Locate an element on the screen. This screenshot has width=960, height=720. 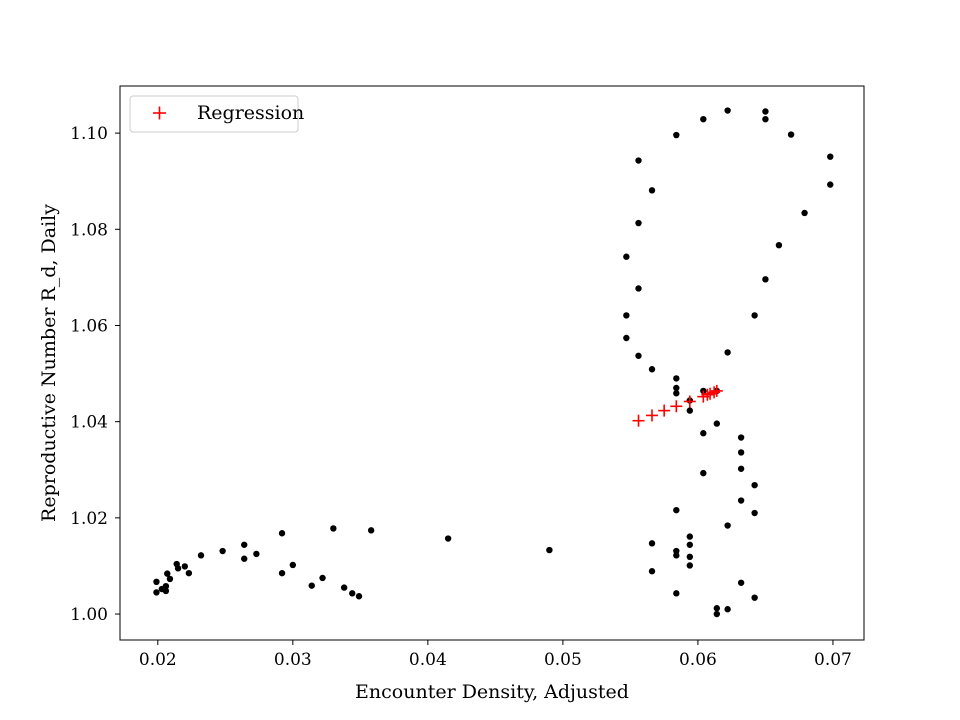
x-axis-ticks: 0.02 0.03 0.04 0.05 0.06 0.07 is located at coordinates (495, 655).